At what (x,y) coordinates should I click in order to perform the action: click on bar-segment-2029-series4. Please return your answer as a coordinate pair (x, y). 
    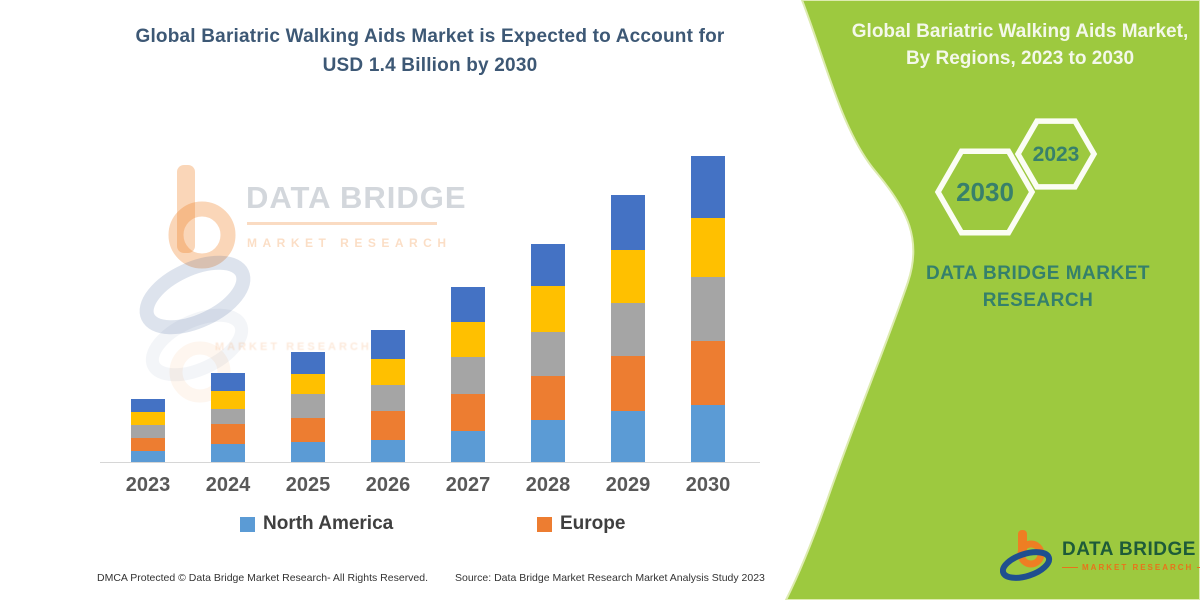
    Looking at the image, I should click on (628, 276).